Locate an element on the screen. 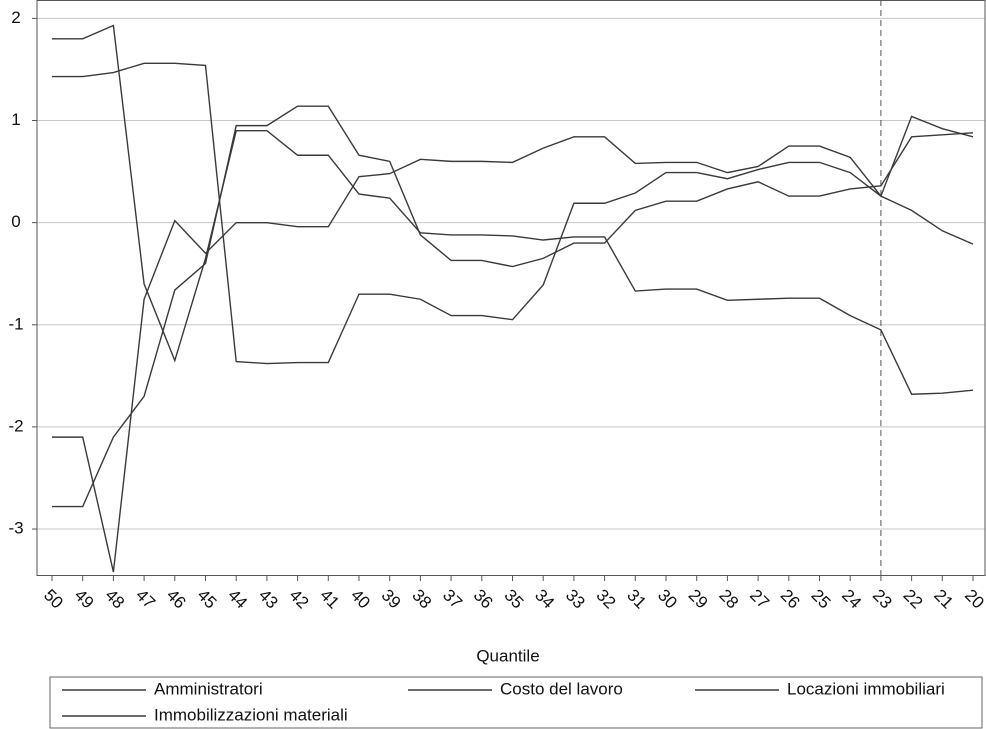 This screenshot has height=729, width=986. x-tick-label: 28 is located at coordinates (728, 599).